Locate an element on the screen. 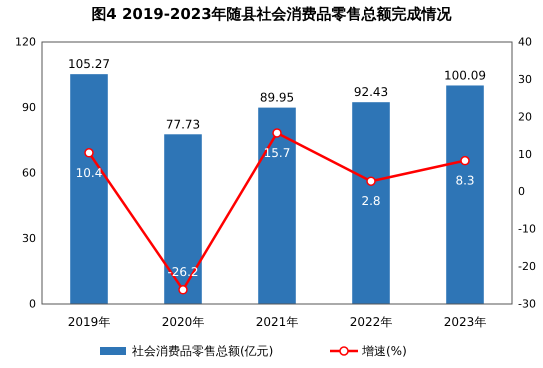 The image size is (543, 368). data-label: 15.7 is located at coordinates (277, 153).